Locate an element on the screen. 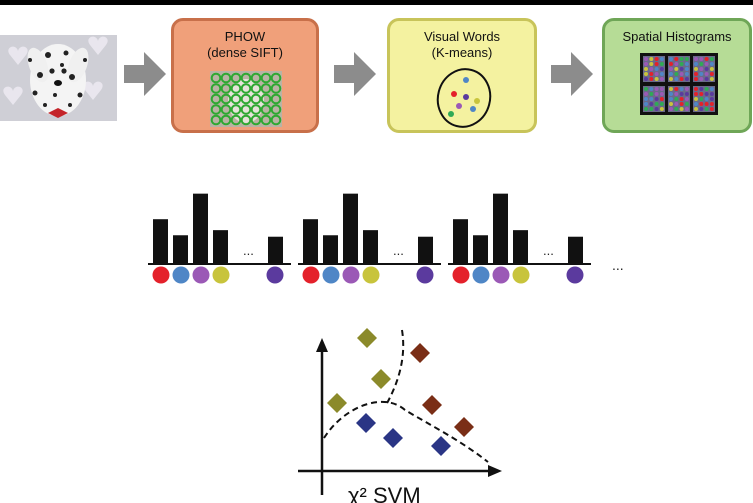 The width and height of the screenshot is (753, 503). arrow-right-icon is located at coordinates (572, 74).